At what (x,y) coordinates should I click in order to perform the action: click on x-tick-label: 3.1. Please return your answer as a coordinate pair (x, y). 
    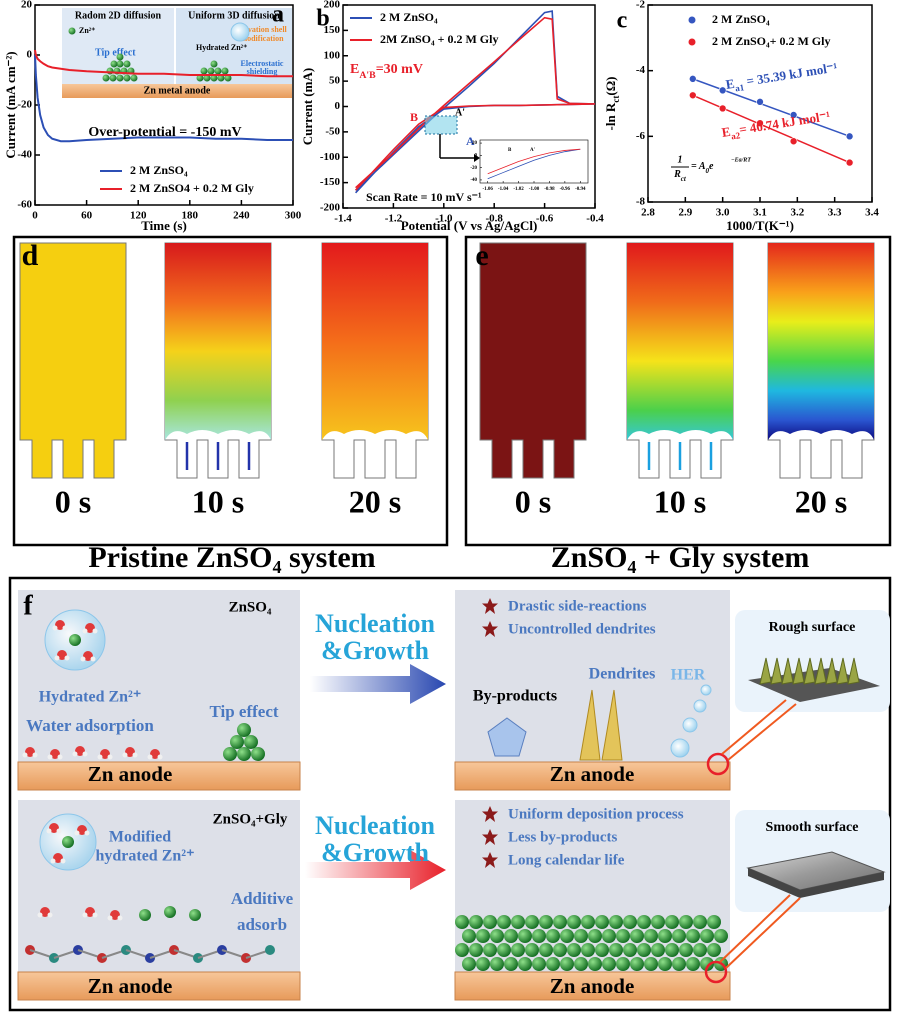
    Looking at the image, I should click on (760, 212).